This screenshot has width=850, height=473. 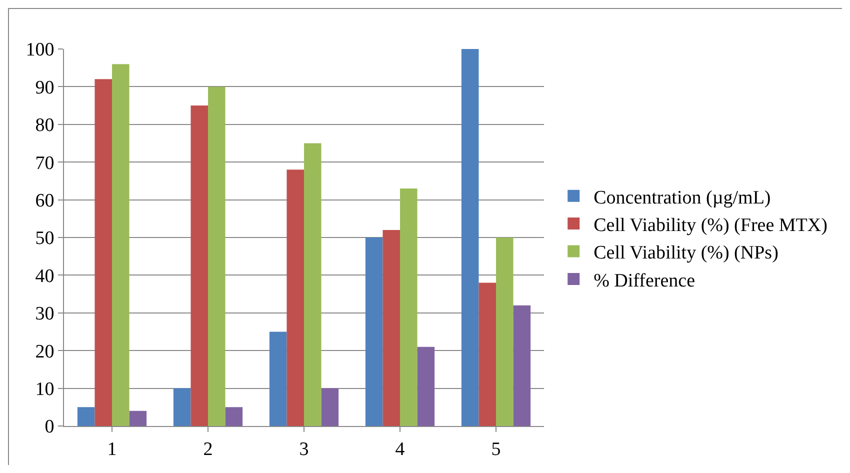 What do you see at coordinates (44, 314) in the screenshot?
I see `y-tick-label: 30` at bounding box center [44, 314].